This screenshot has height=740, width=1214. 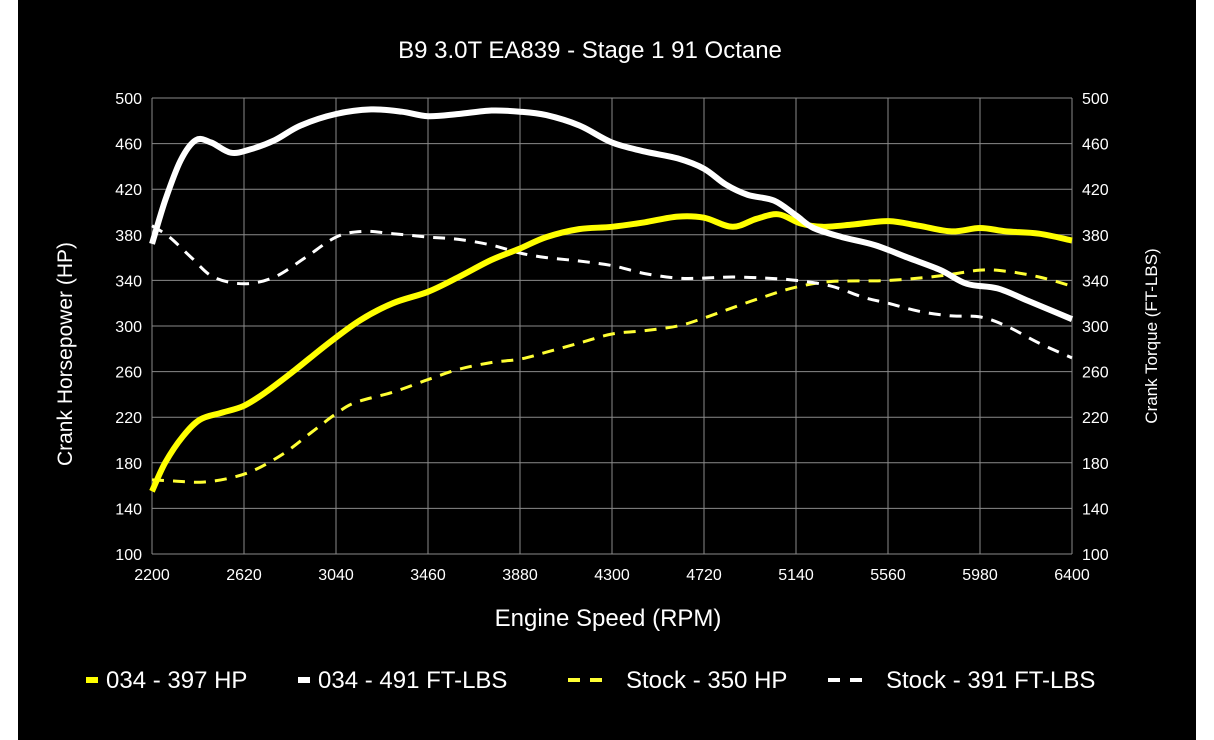 I want to click on legend-item-4: Stock - 391 FT-LBS, so click(x=961, y=680).